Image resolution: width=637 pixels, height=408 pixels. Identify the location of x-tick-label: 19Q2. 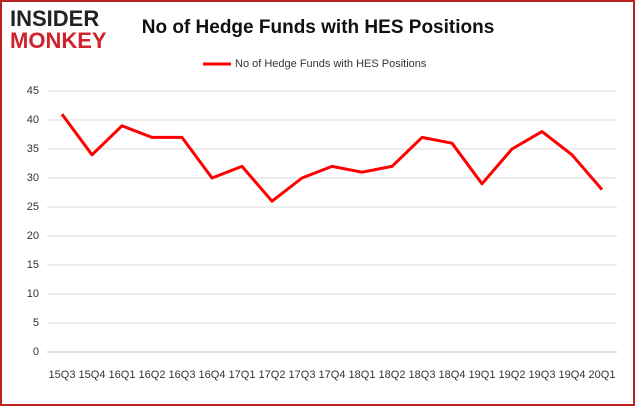
(512, 375).